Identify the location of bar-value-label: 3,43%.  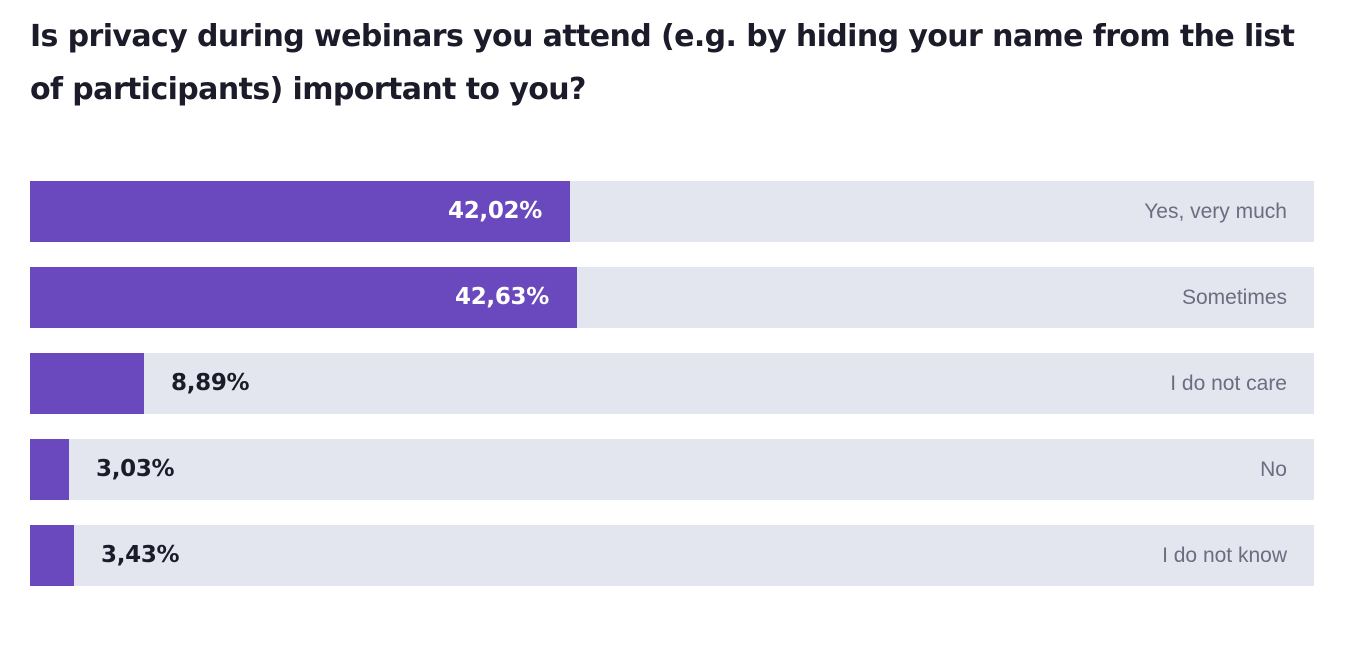
(140, 555).